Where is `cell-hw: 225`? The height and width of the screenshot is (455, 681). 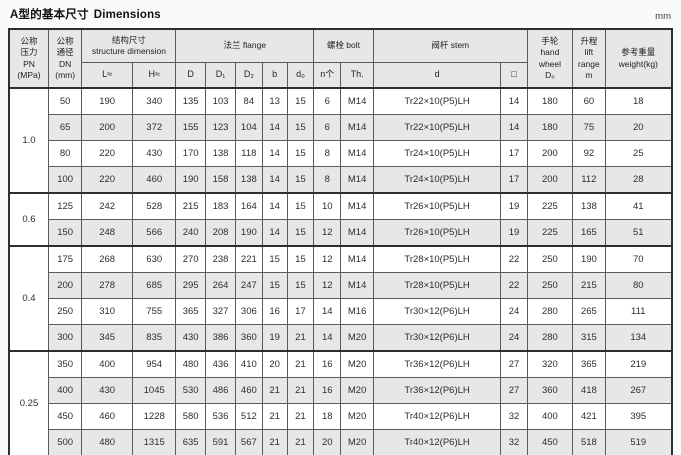
cell-hw: 225 is located at coordinates (550, 206).